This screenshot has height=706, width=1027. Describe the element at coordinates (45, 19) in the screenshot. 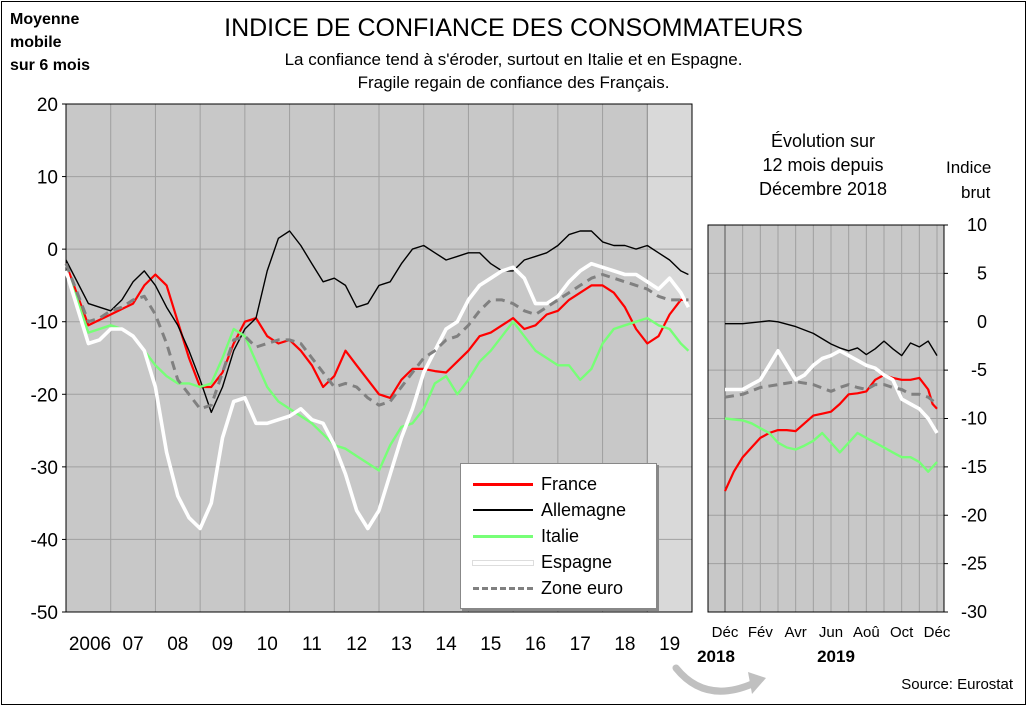

I see `main-ylabel-line-1: Moyenne` at that location.